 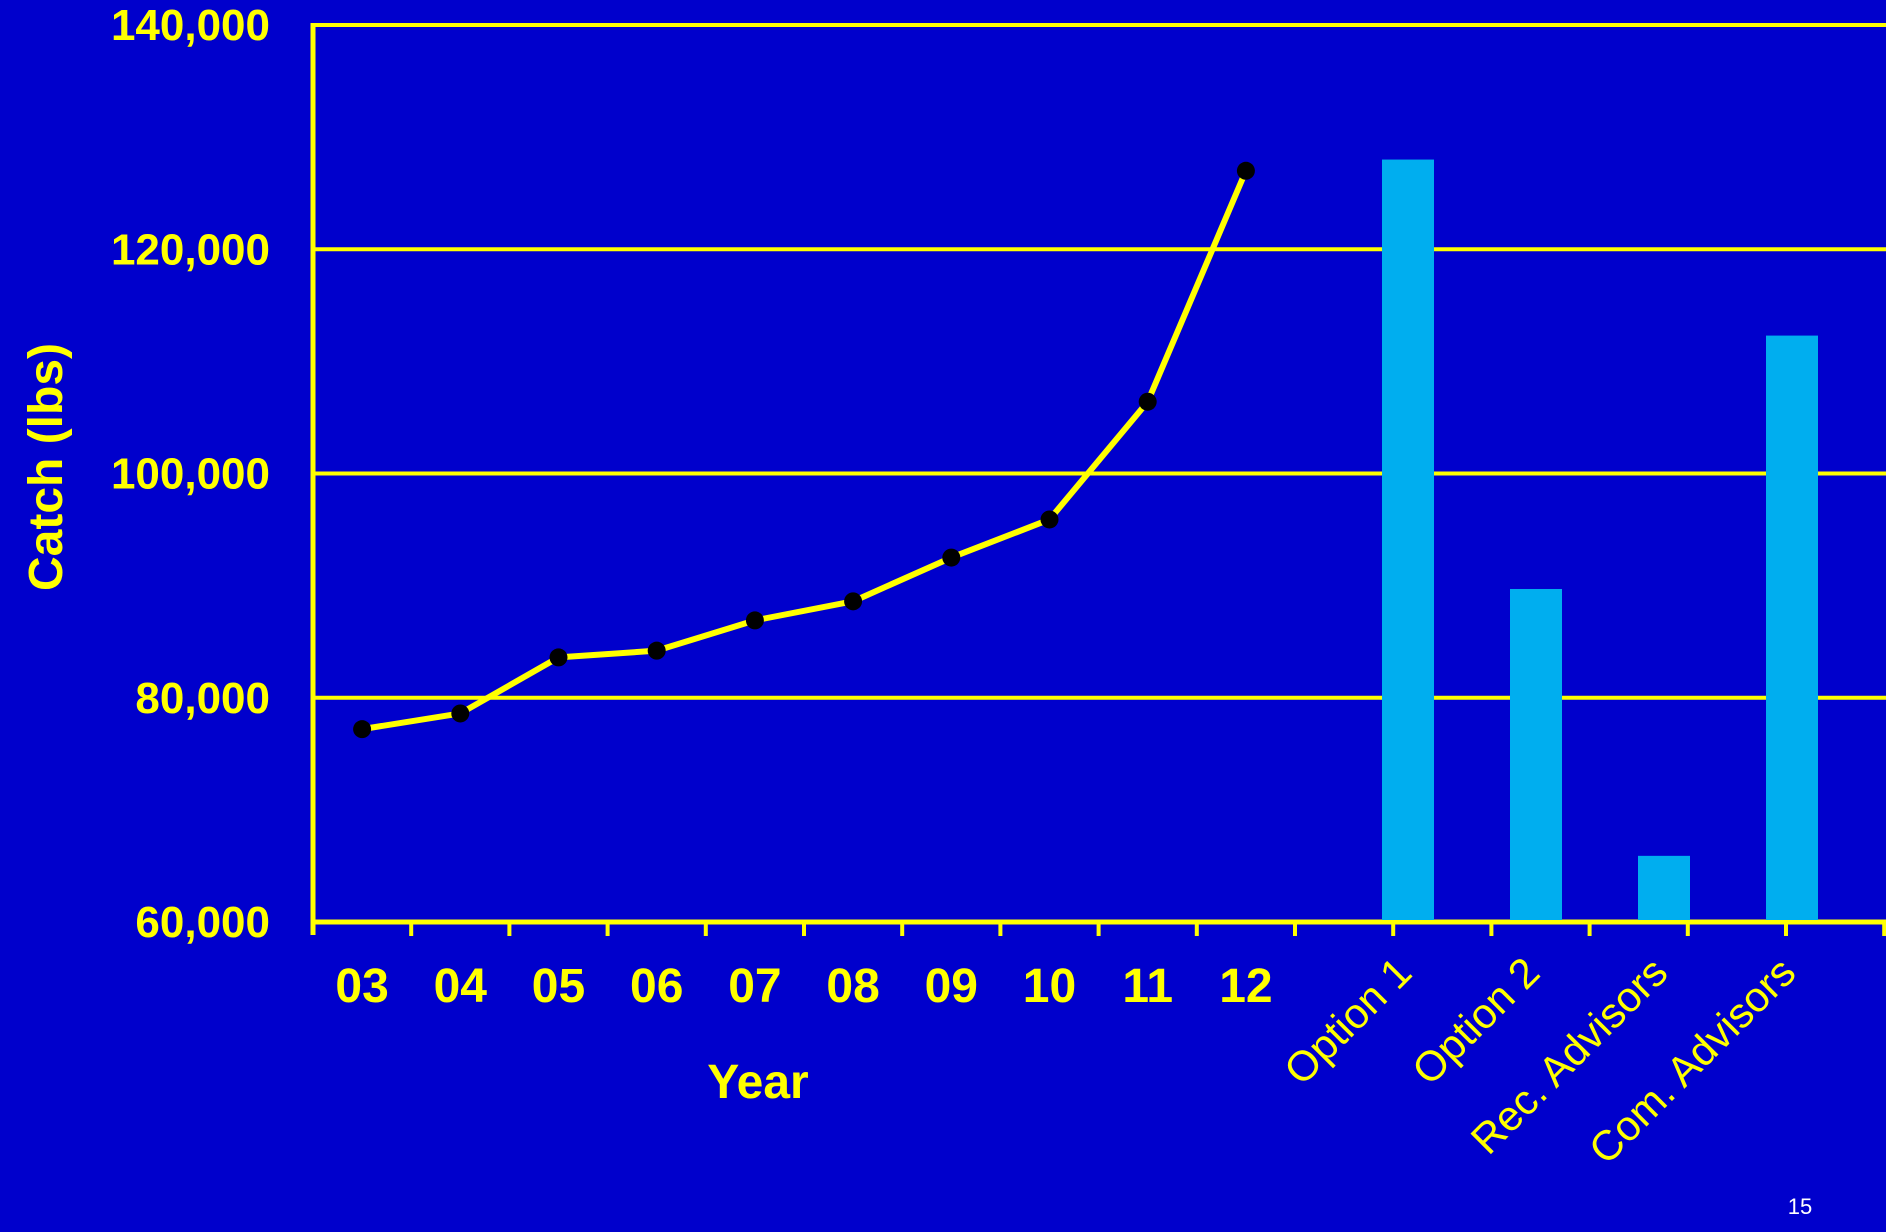 What do you see at coordinates (558, 986) in the screenshot?
I see `x-tick-label: 05` at bounding box center [558, 986].